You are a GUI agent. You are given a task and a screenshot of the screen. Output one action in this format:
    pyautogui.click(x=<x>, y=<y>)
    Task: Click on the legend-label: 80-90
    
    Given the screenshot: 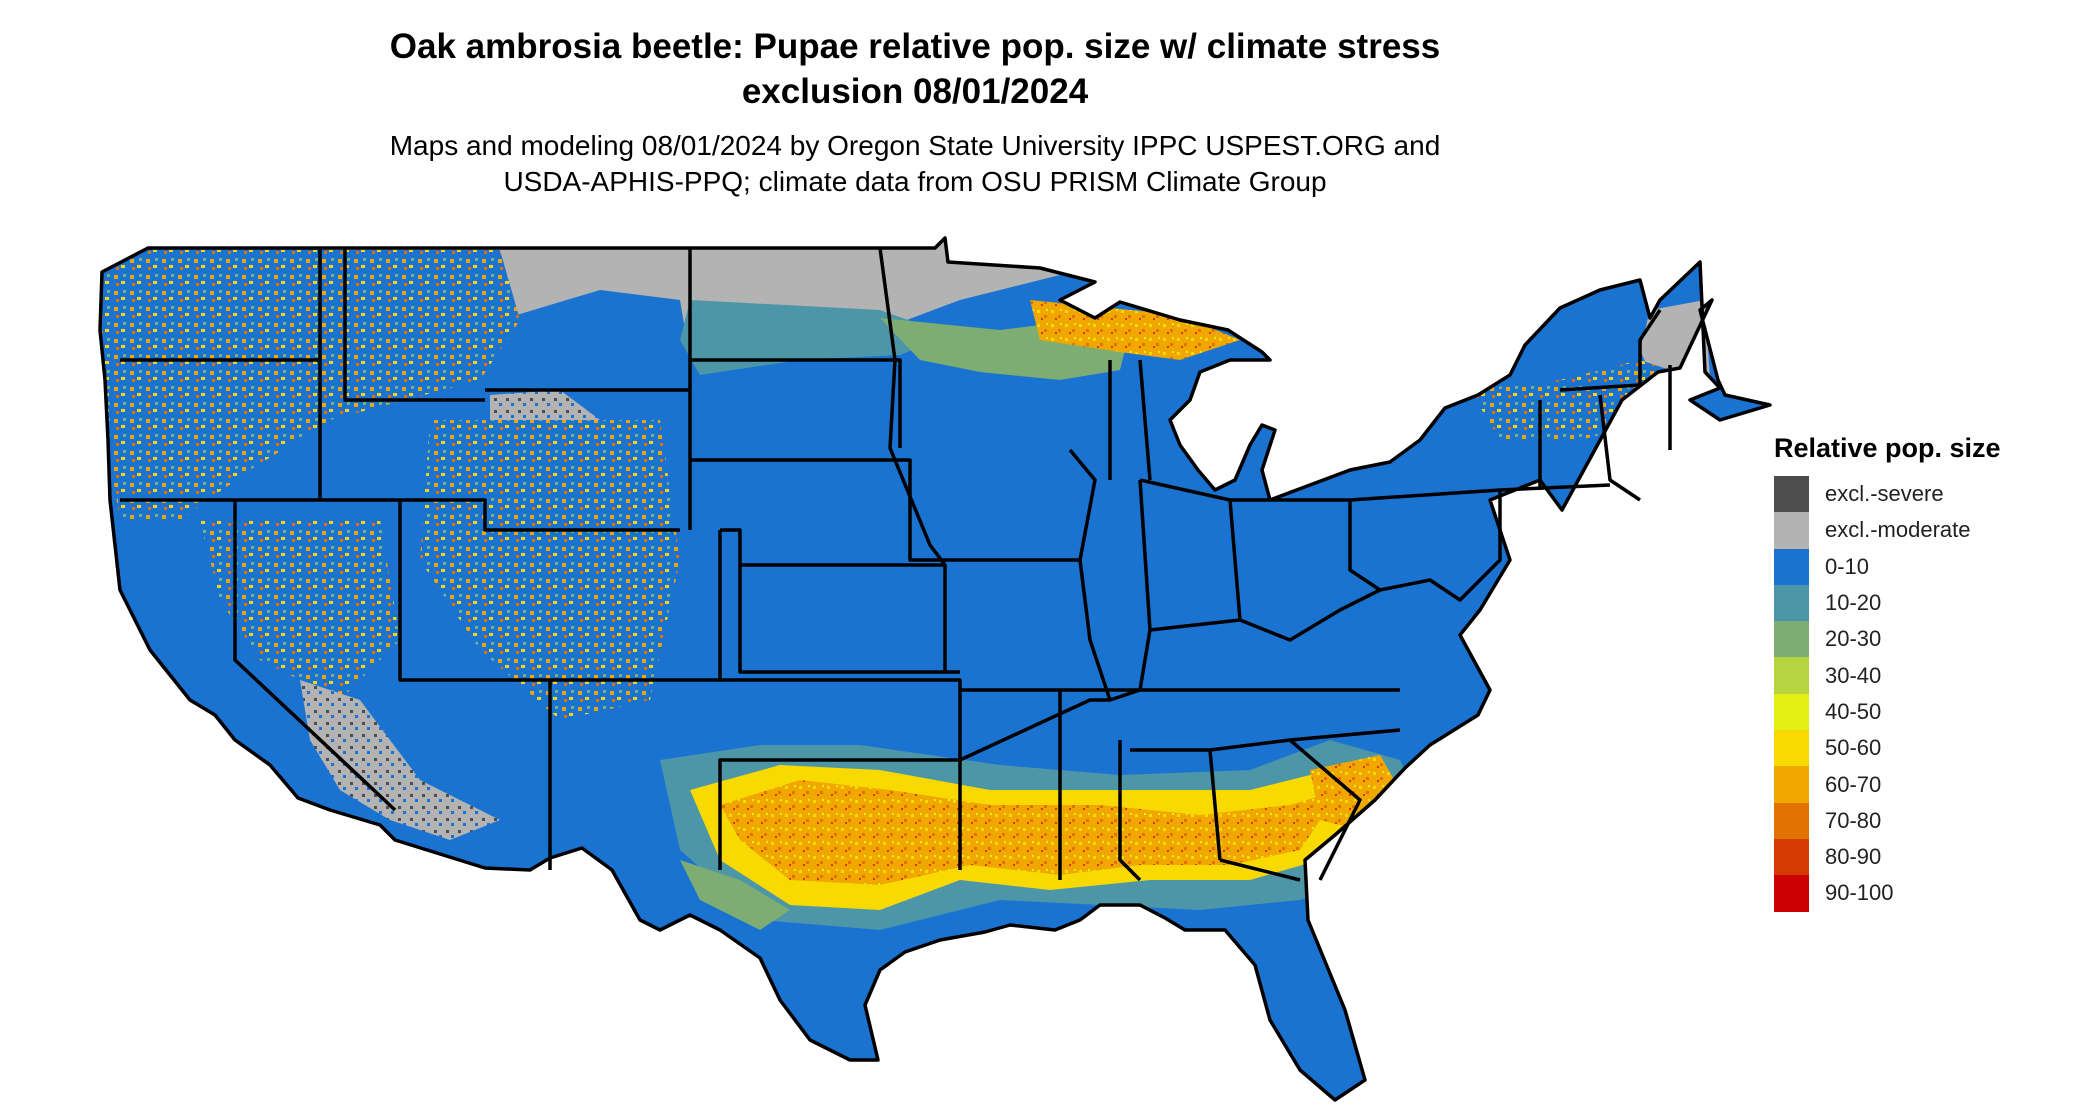 What is the action you would take?
    pyautogui.click(x=1853, y=857)
    